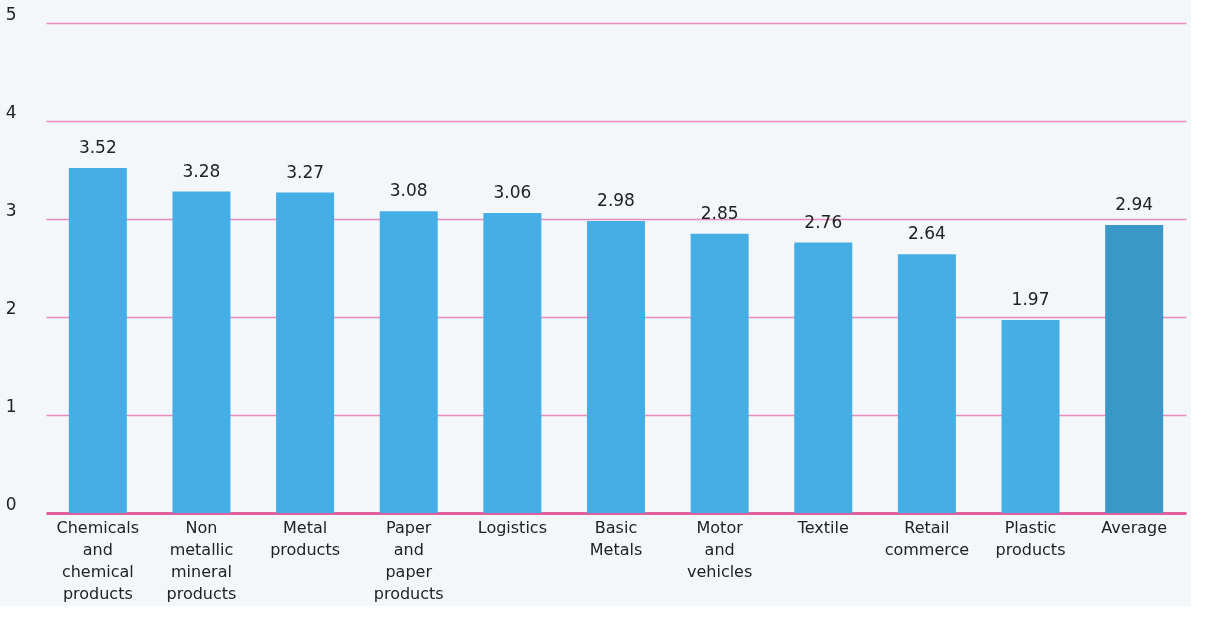 This screenshot has width=1220, height=634. I want to click on x-tick-label: Metal products, so click(305, 538).